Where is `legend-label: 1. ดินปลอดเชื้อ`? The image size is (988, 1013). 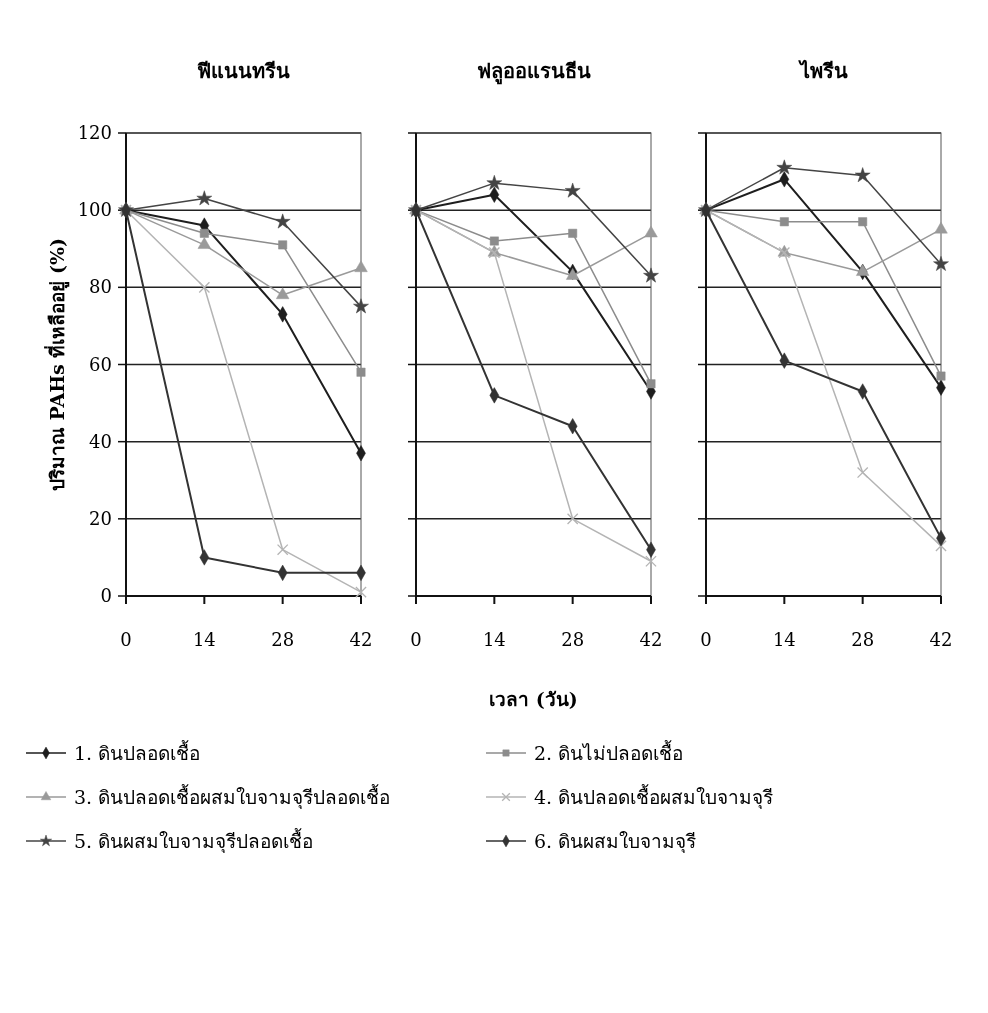 legend-label: 1. ดินปลอดเชื้อ is located at coordinates (137, 752).